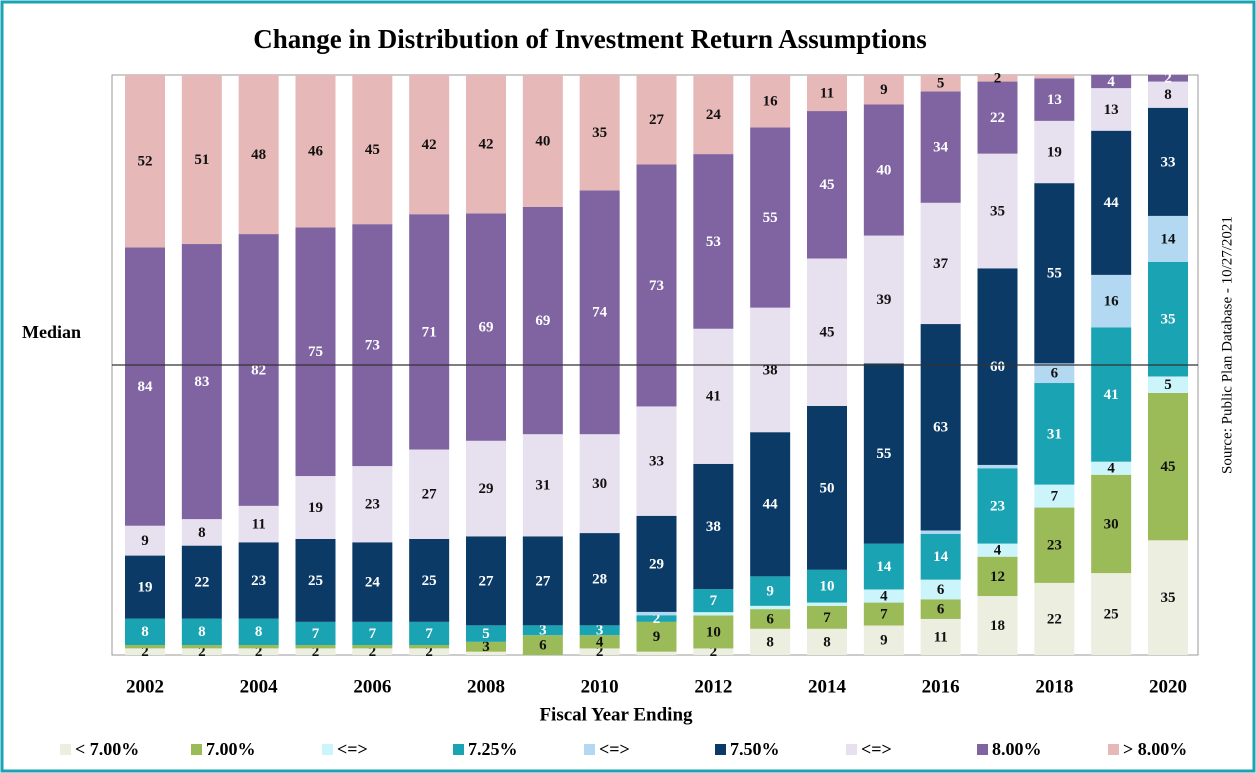 This screenshot has height=773, width=1256. I want to click on x-tick-label: 2016, so click(941, 686).